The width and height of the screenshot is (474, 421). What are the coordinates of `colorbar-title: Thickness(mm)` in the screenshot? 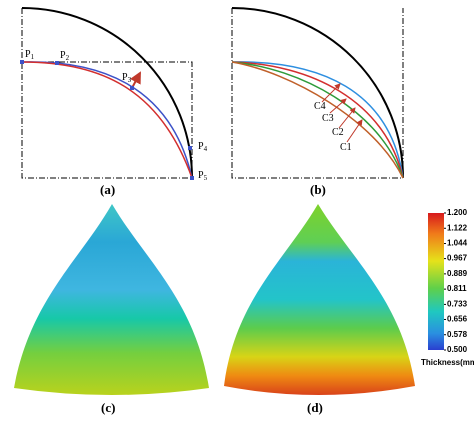 It's located at (447, 362).